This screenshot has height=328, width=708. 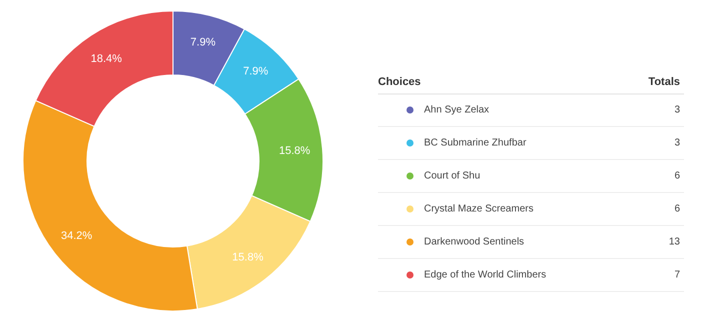 I want to click on legend-label: BC Submarine Zhufbar, so click(x=475, y=143).